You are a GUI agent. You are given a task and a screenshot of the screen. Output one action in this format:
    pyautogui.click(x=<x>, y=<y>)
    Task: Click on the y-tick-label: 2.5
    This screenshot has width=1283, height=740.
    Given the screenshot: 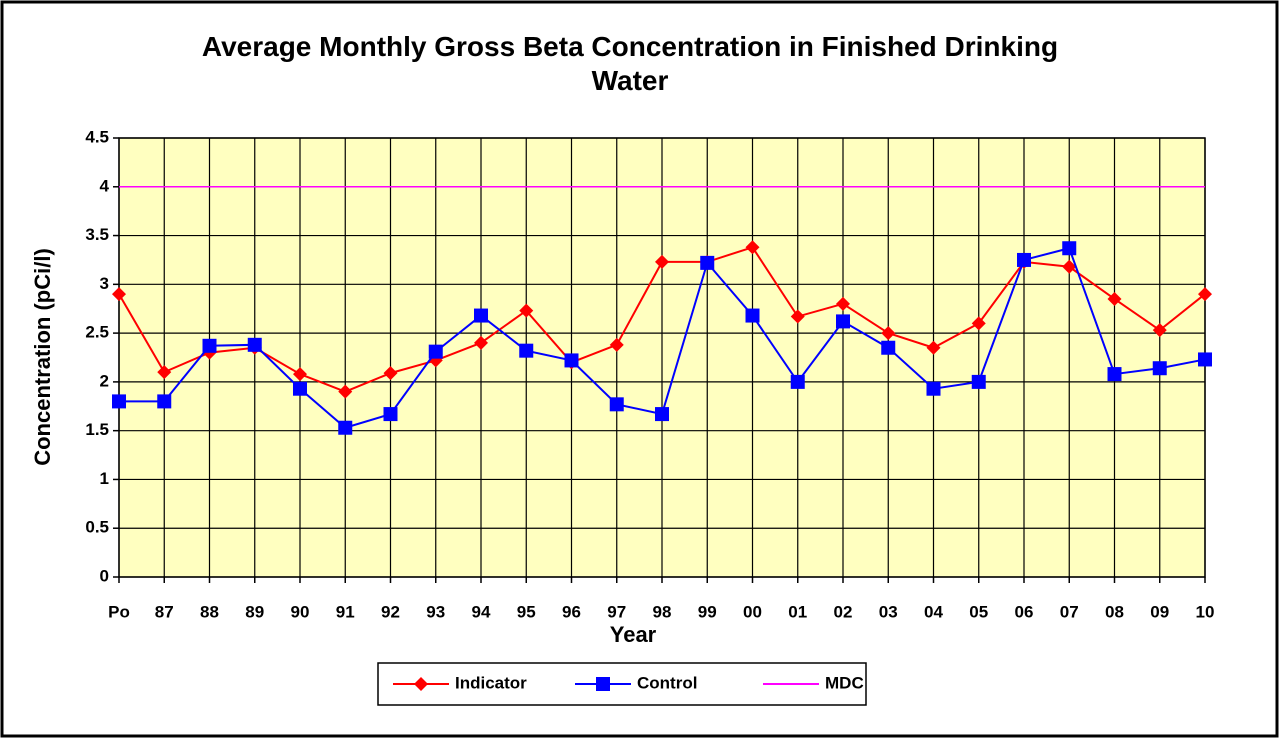 What is the action you would take?
    pyautogui.click(x=97, y=332)
    